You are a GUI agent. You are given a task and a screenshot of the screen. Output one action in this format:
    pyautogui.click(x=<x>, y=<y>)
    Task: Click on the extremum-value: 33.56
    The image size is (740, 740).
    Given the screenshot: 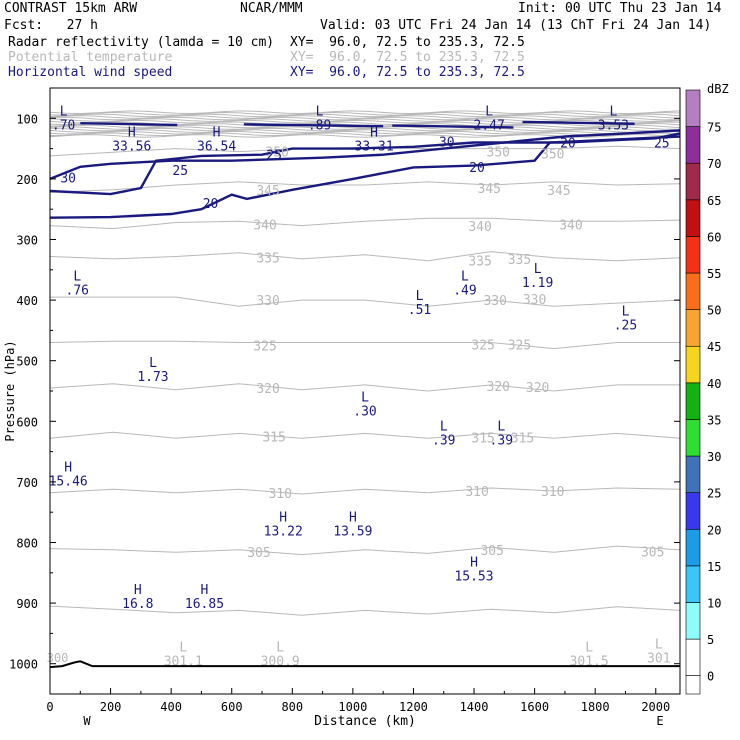 What is the action you would take?
    pyautogui.click(x=131, y=146)
    